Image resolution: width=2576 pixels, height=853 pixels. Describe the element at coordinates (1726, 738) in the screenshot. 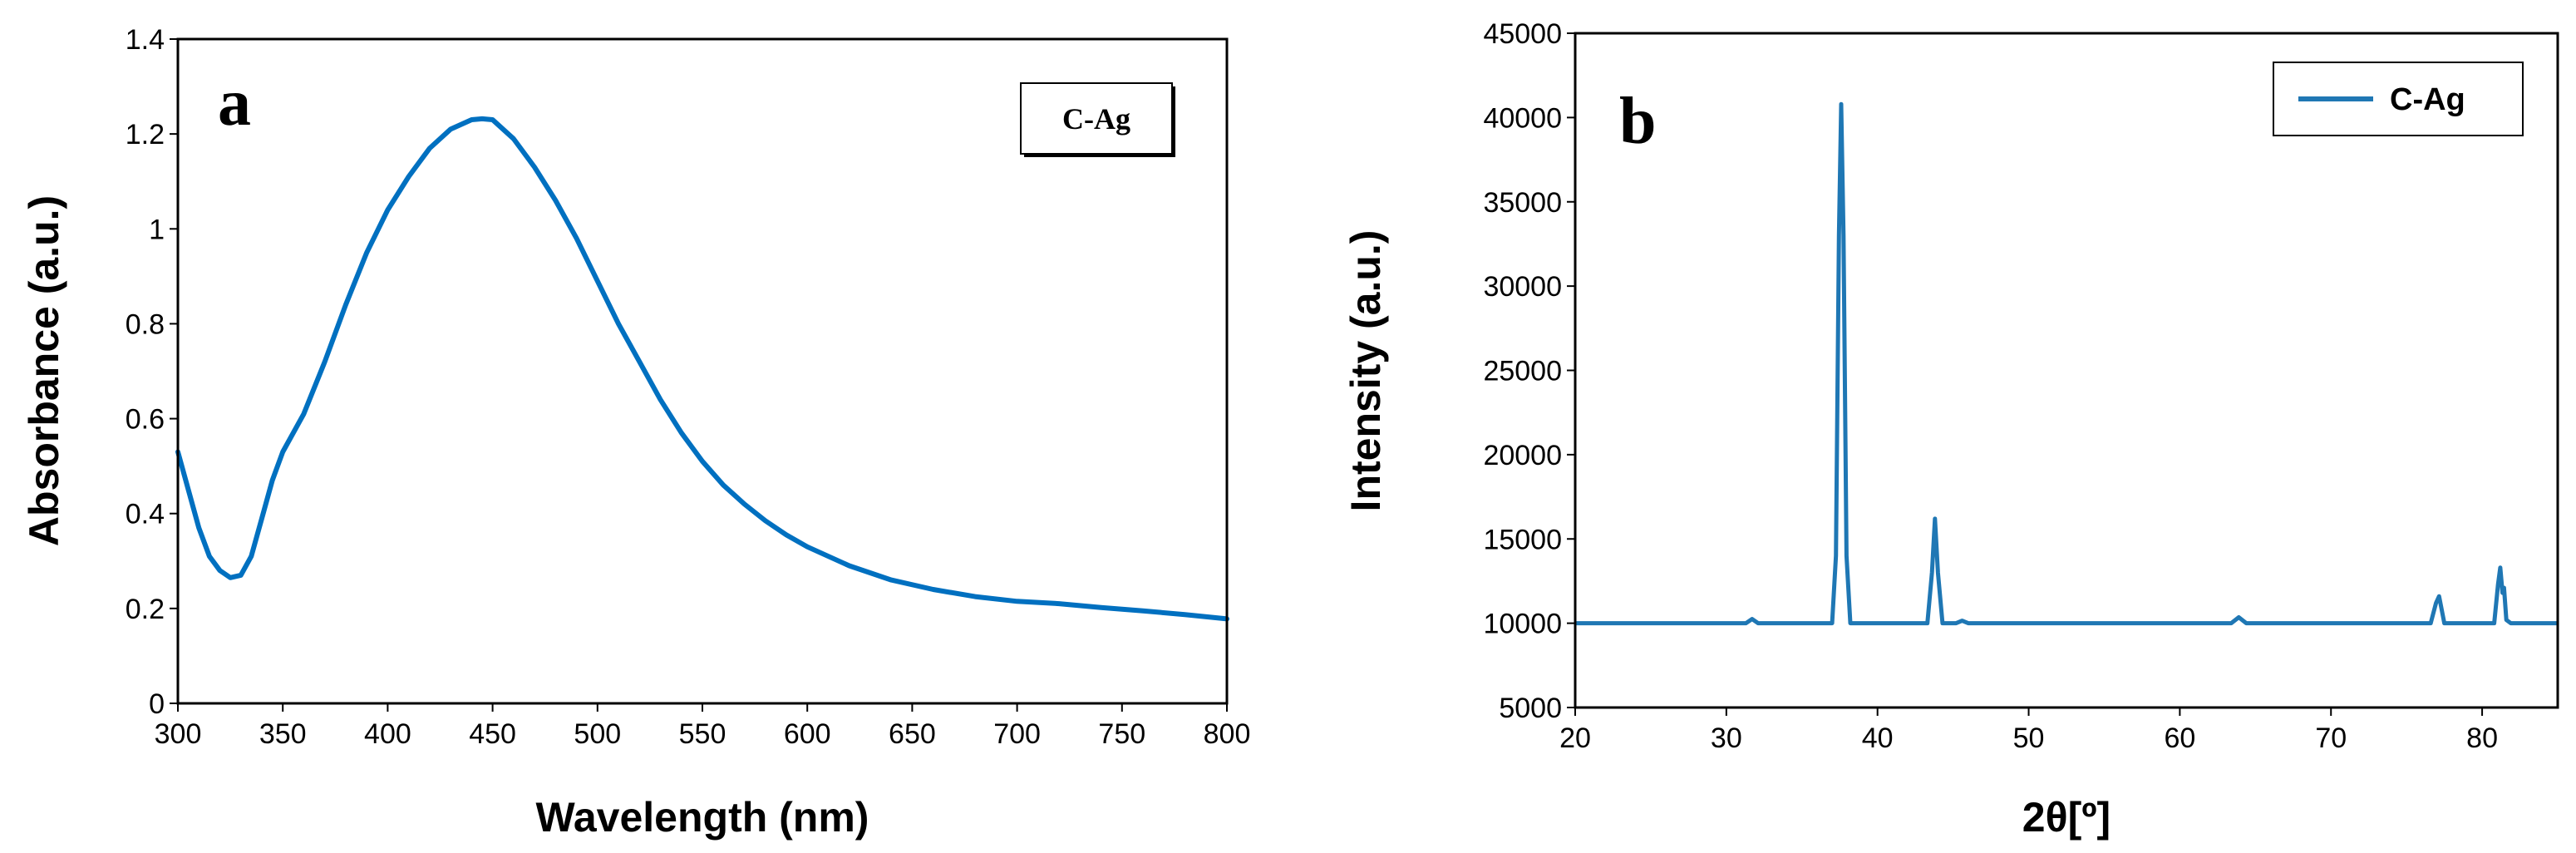

I see `panel-b-xtick-label: 30` at that location.